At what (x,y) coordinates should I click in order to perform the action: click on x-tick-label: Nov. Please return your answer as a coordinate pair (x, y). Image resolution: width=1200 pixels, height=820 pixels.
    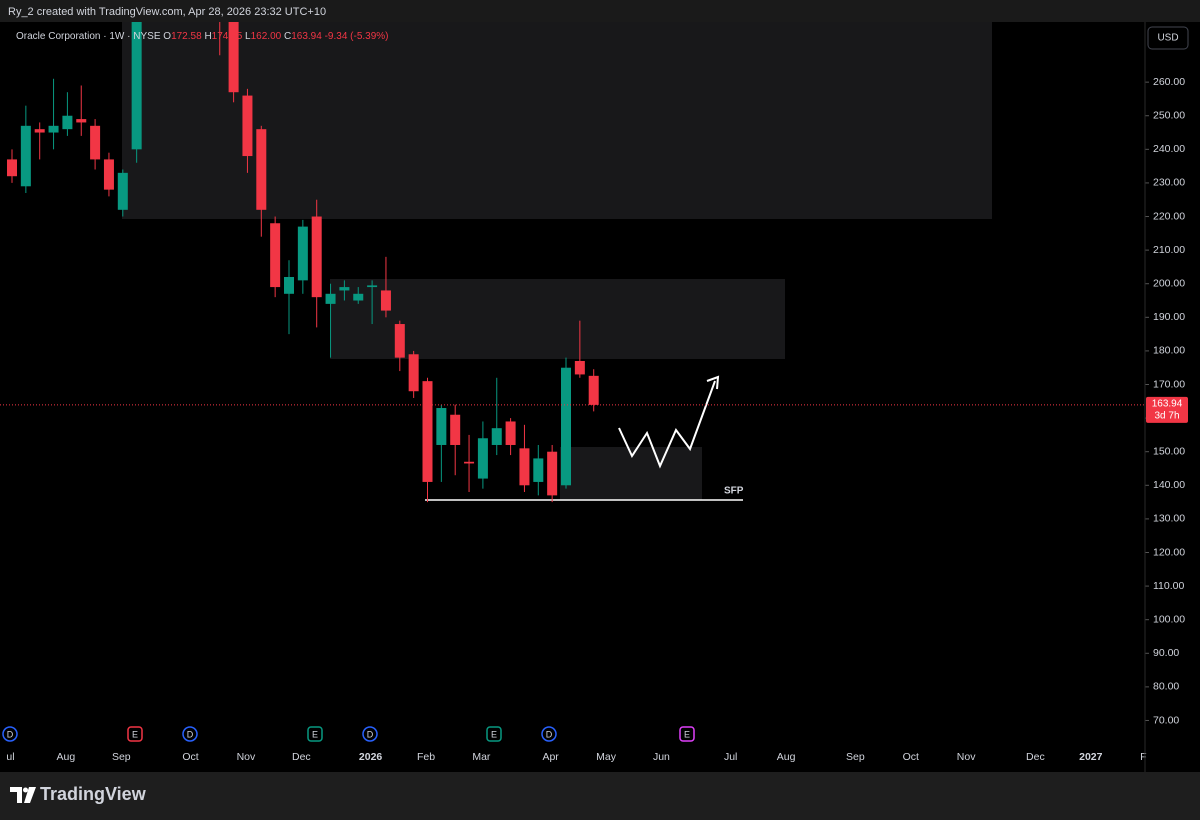
    Looking at the image, I should click on (246, 757).